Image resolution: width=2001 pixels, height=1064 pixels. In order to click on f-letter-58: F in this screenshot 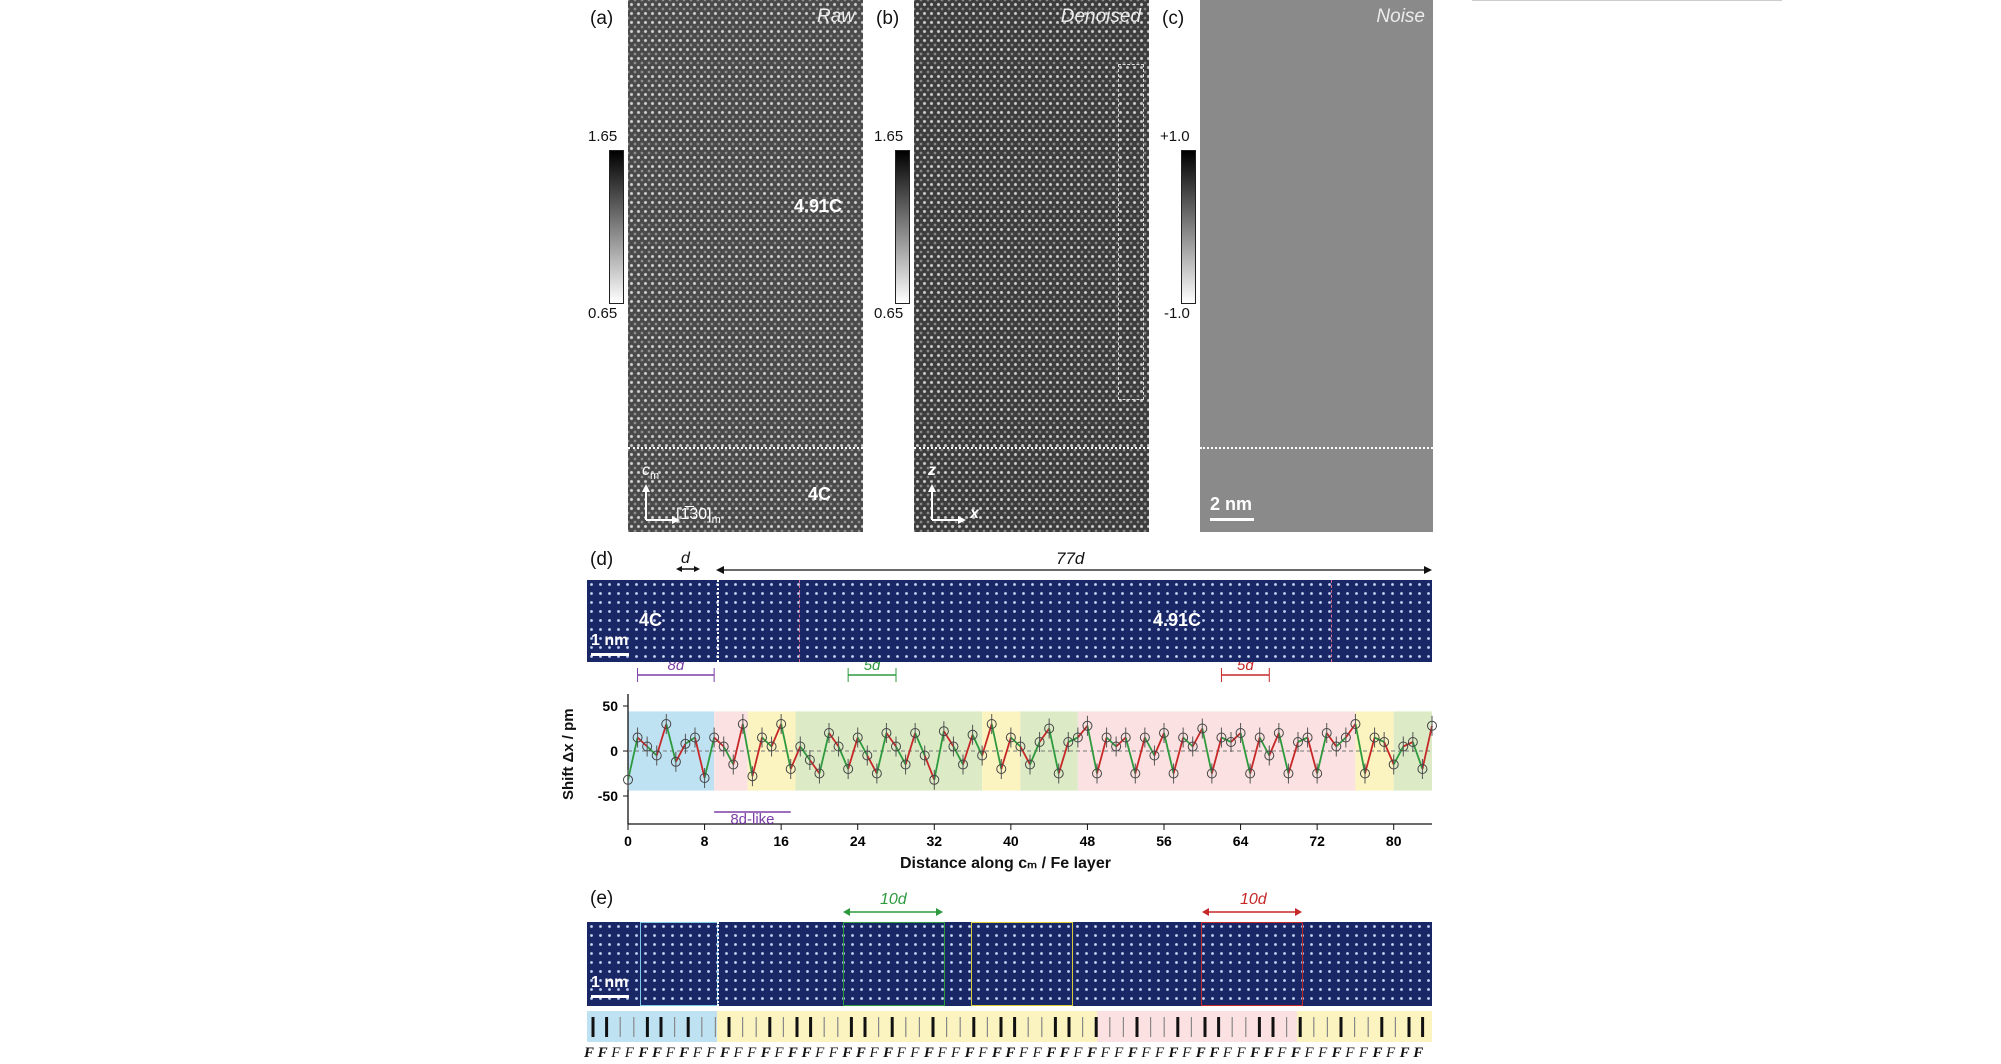, I will do `click(1377, 1053)`.